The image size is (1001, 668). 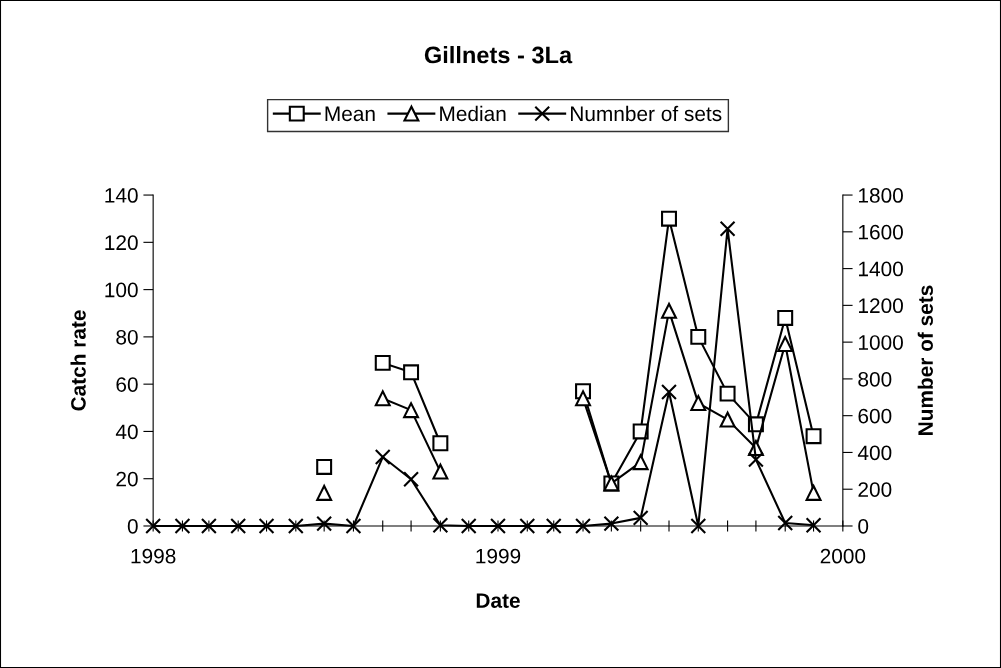 What do you see at coordinates (881, 306) in the screenshot?
I see `y2-tick-label: 1200` at bounding box center [881, 306].